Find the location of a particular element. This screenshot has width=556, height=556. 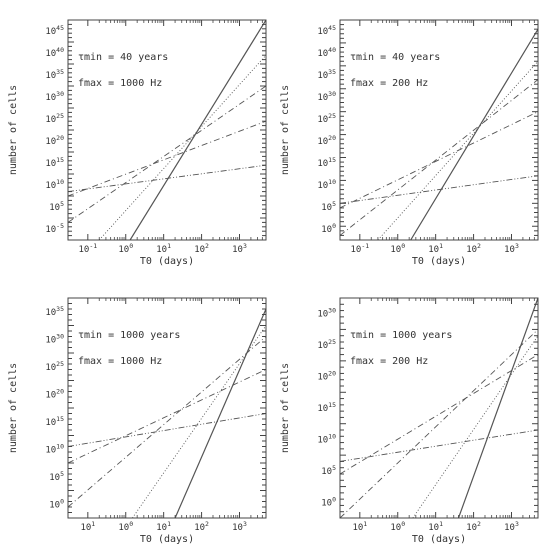

plot-frame is located at coordinates (439, 408).